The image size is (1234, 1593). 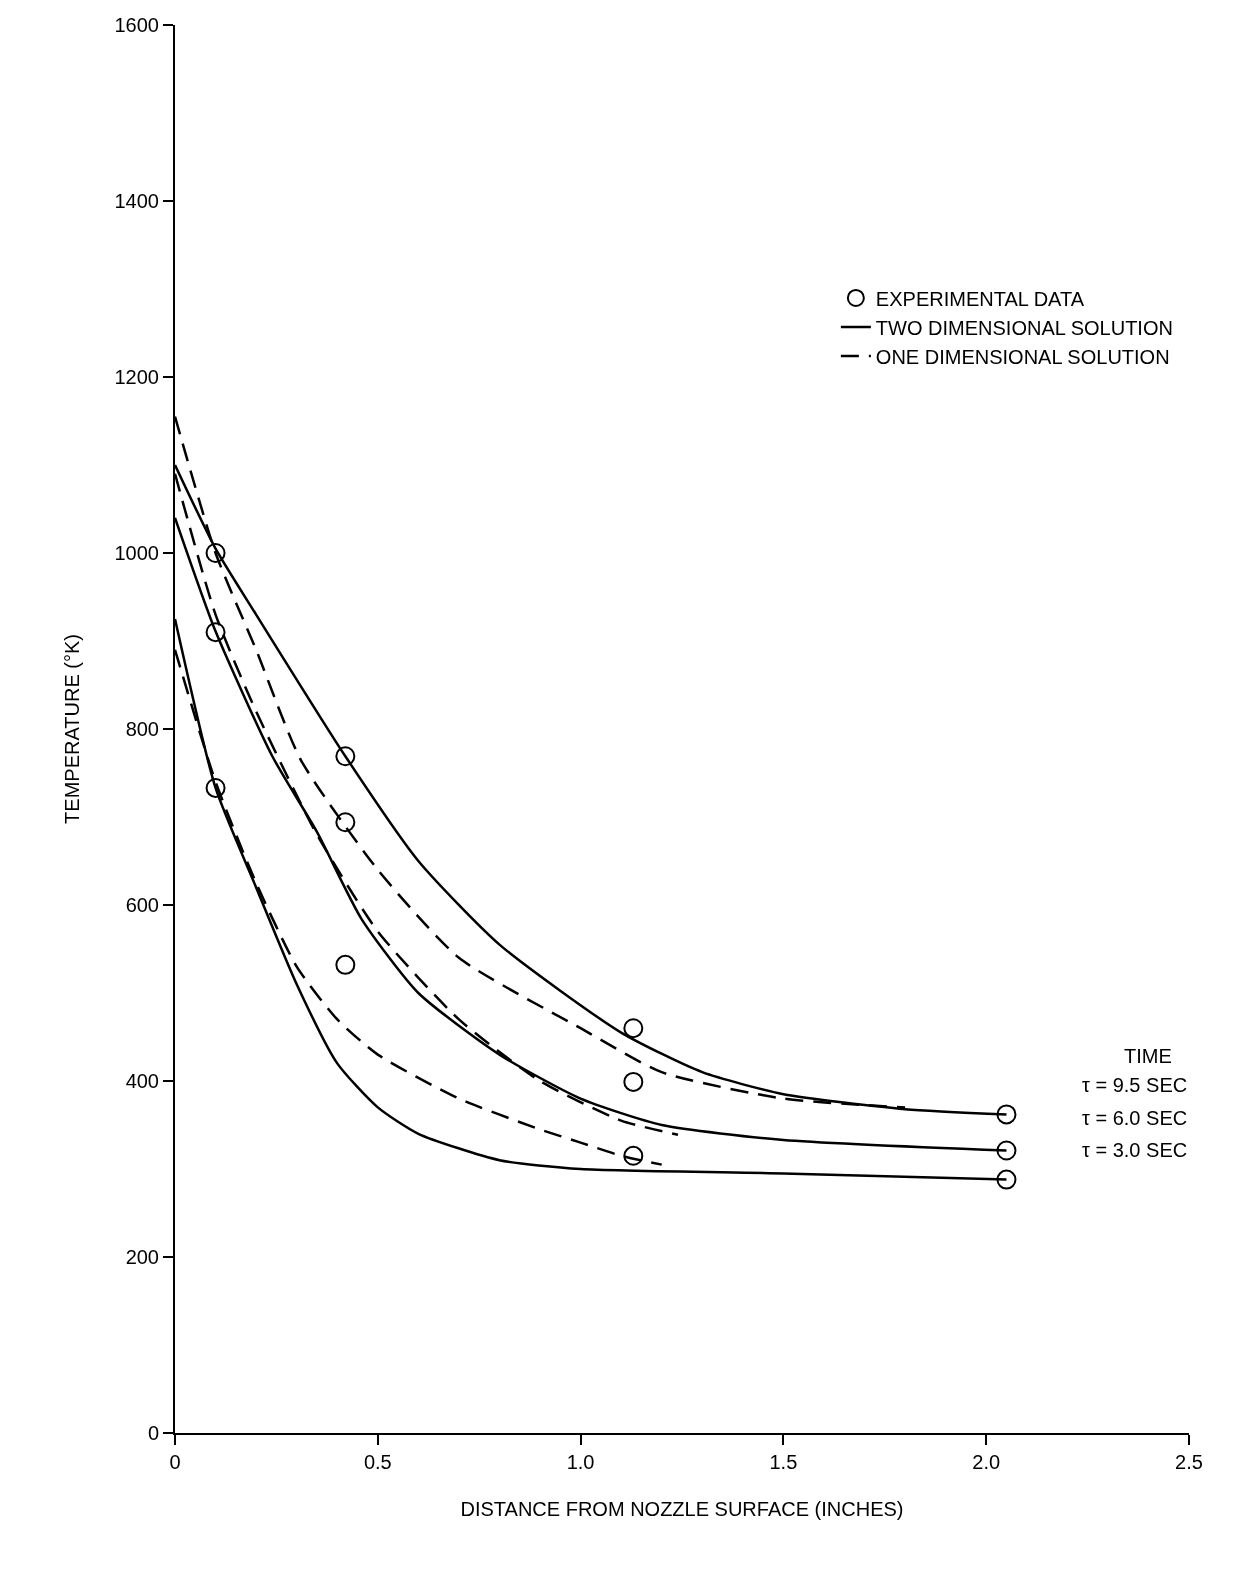 I want to click on y-tick-label: 1600, so click(x=136, y=25).